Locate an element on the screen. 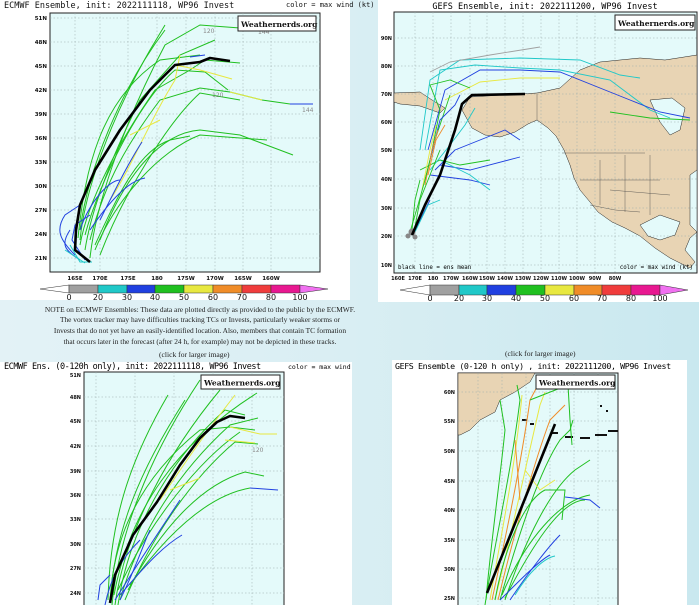 This screenshot has height=605, width=699. lat-tick: 55N is located at coordinates (449, 422).